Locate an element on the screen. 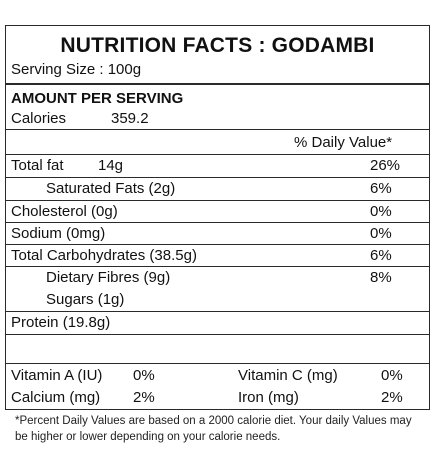  nutrient-dv: 26% is located at coordinates (385, 165).